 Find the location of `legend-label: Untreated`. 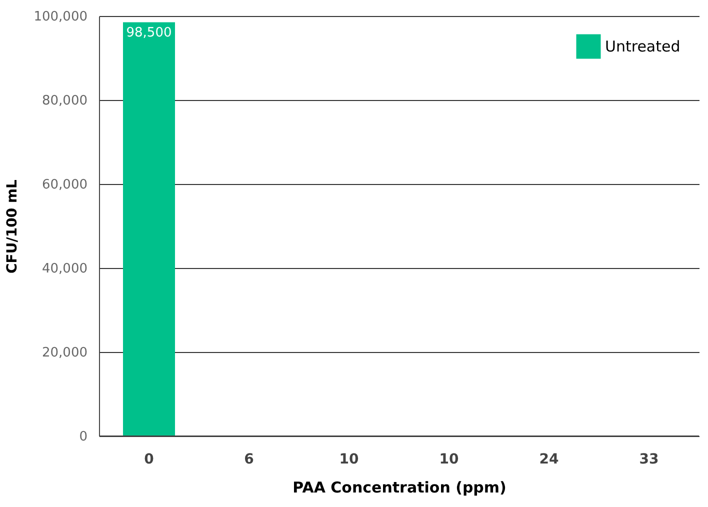

legend-label: Untreated is located at coordinates (642, 47).